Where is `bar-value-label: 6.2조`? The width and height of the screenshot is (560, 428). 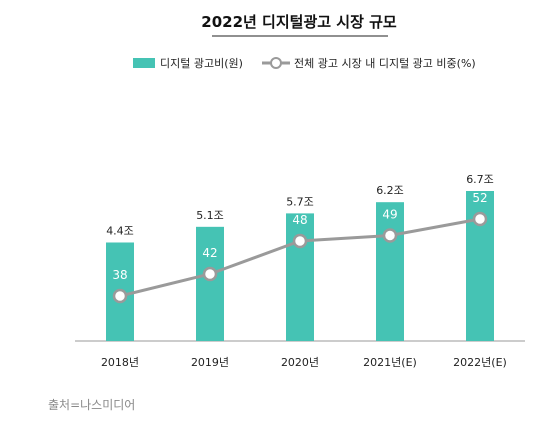 bar-value-label: 6.2조 is located at coordinates (390, 190).